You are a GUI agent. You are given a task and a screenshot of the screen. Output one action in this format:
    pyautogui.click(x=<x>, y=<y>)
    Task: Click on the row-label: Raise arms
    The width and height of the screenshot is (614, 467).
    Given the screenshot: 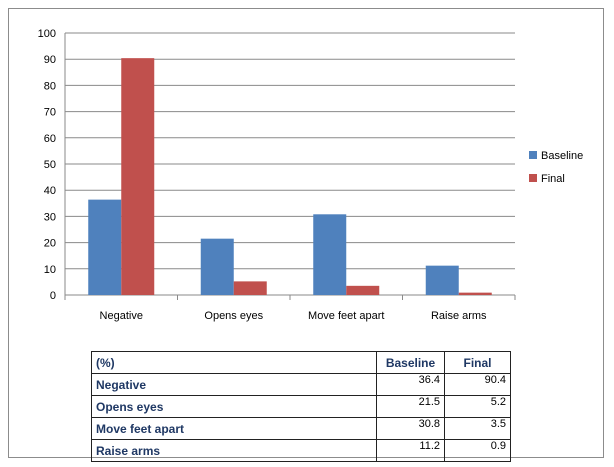 What is the action you would take?
    pyautogui.click(x=234, y=450)
    